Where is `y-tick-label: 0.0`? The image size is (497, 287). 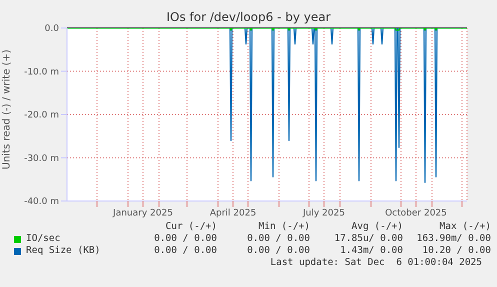 y-tick-label: 0.0 is located at coordinates (52, 29).